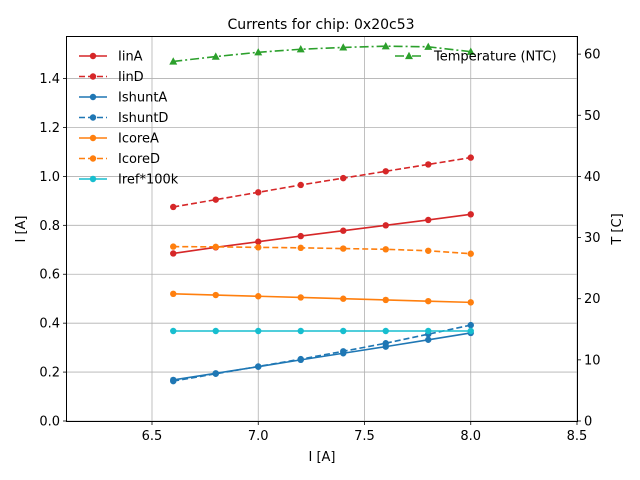 Image resolution: width=640 pixels, height=480 pixels. What do you see at coordinates (592, 238) in the screenshot?
I see `y-tick-label-right: 30` at bounding box center [592, 238].